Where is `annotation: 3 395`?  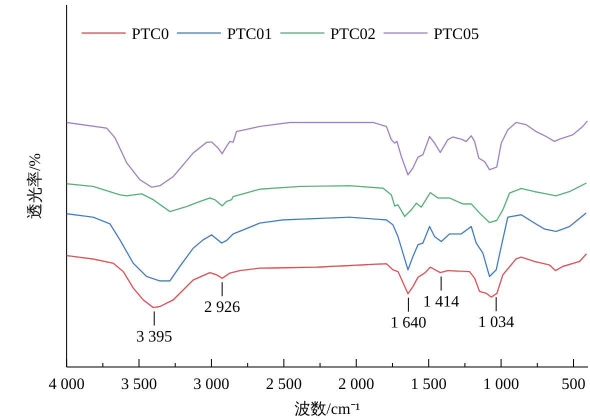
annotation: 3 395 is located at coordinates (154, 337).